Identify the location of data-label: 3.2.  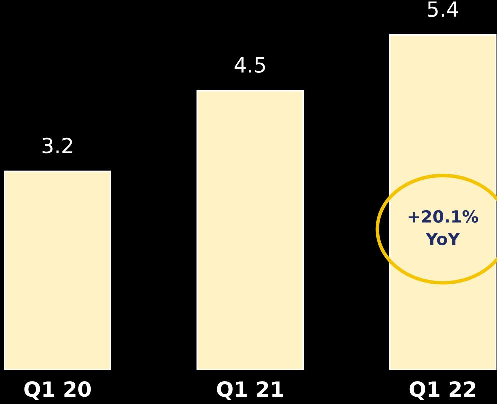
(57, 146).